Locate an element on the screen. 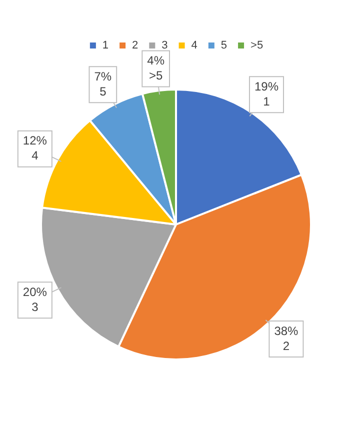 The width and height of the screenshot is (352, 423). legend-label: 5 is located at coordinates (224, 46).